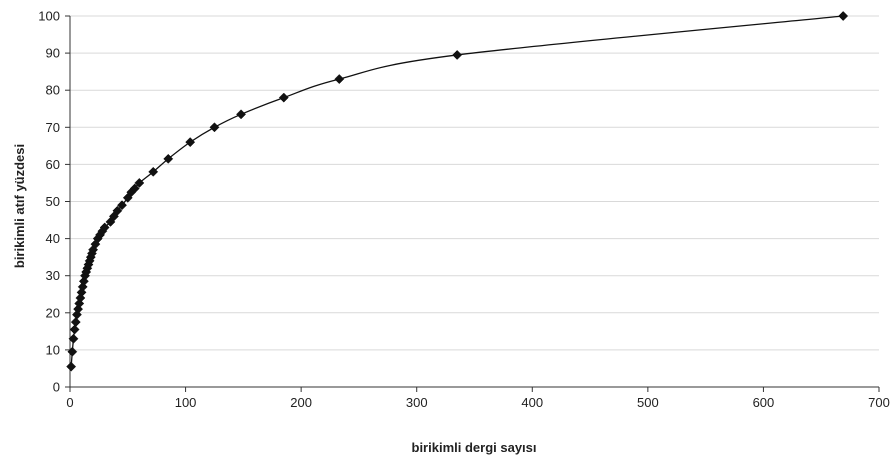 The height and width of the screenshot is (466, 893). What do you see at coordinates (53, 238) in the screenshot?
I see `y-tick-label: 40` at bounding box center [53, 238].